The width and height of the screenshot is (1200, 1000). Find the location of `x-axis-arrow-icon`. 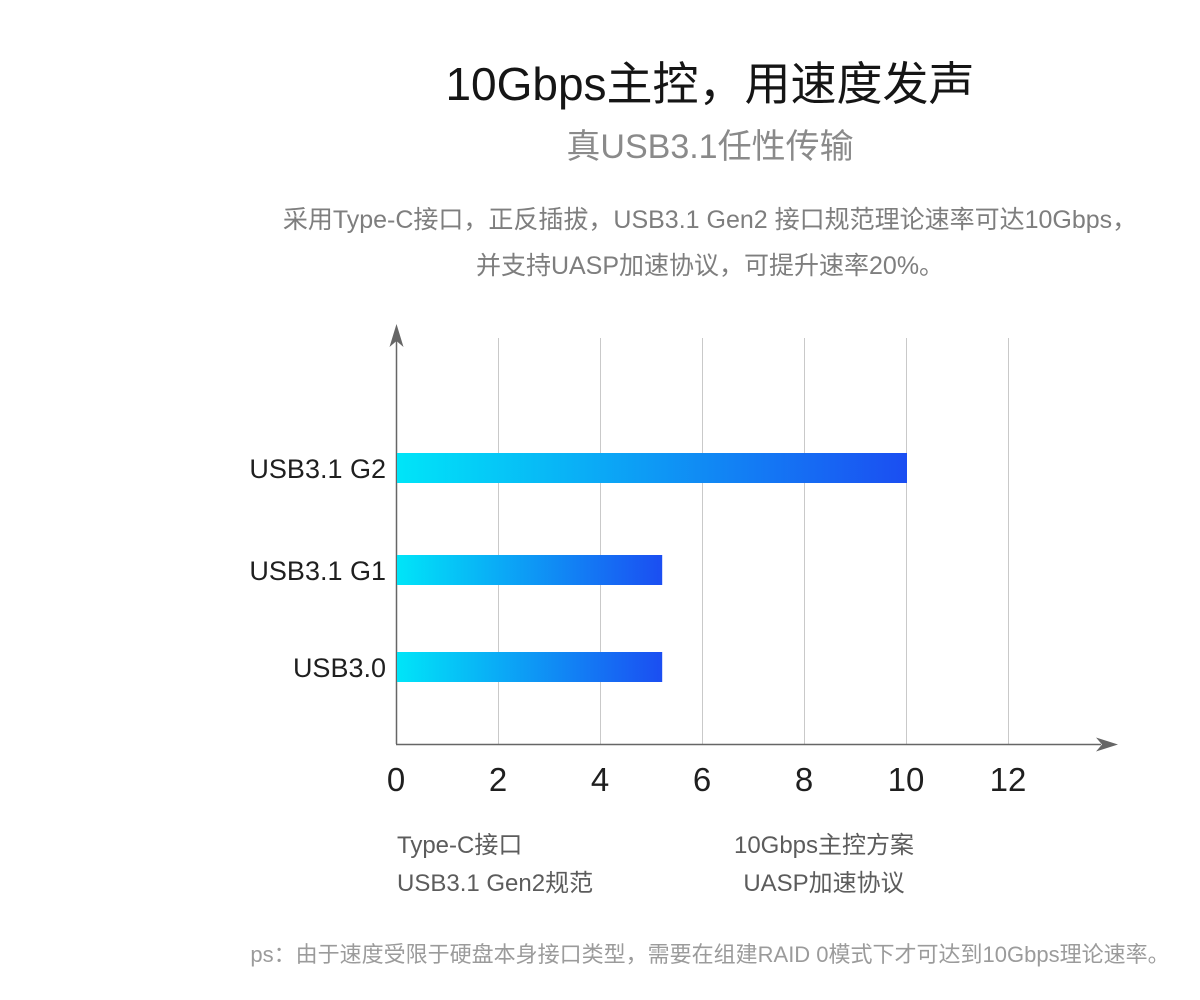

x-axis-arrow-icon is located at coordinates (1107, 744).